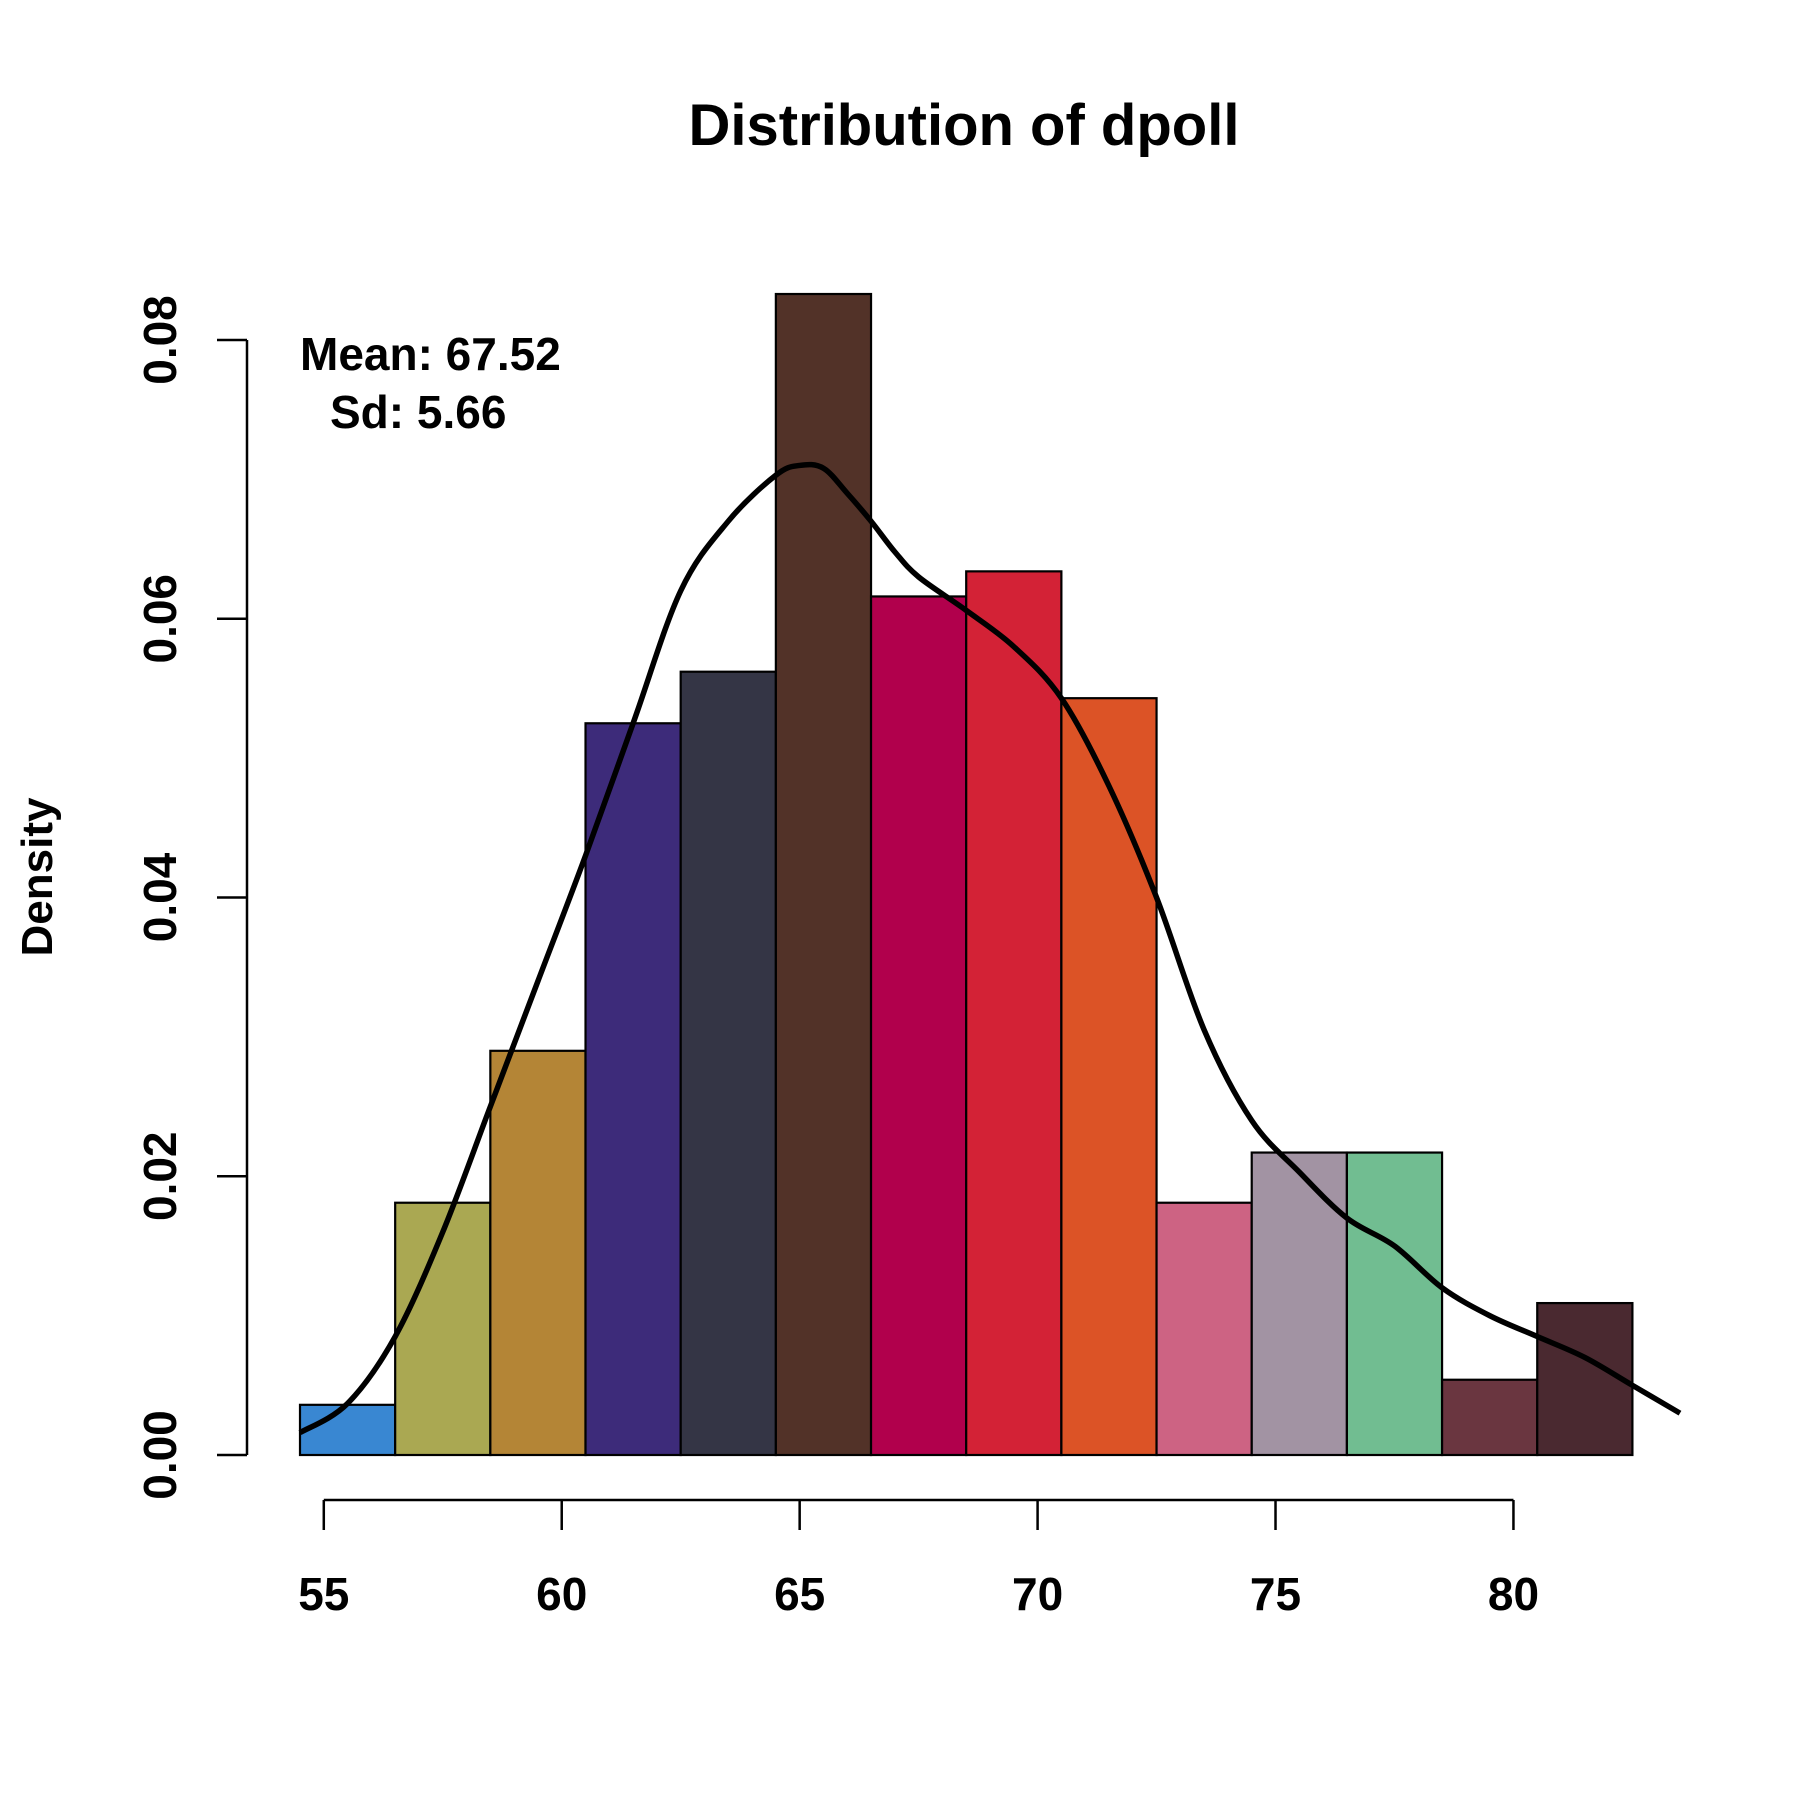 The width and height of the screenshot is (1800, 1800). What do you see at coordinates (964, 125) in the screenshot?
I see `chart-title: Distribution of dpoll` at bounding box center [964, 125].